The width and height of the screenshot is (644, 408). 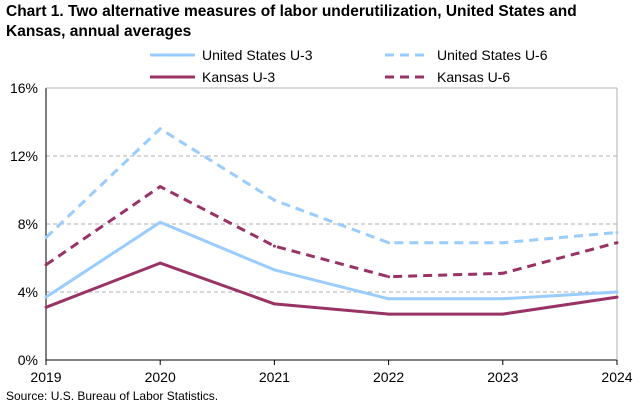 What do you see at coordinates (238, 77) in the screenshot?
I see `legend-label: Kansas U-3` at bounding box center [238, 77].